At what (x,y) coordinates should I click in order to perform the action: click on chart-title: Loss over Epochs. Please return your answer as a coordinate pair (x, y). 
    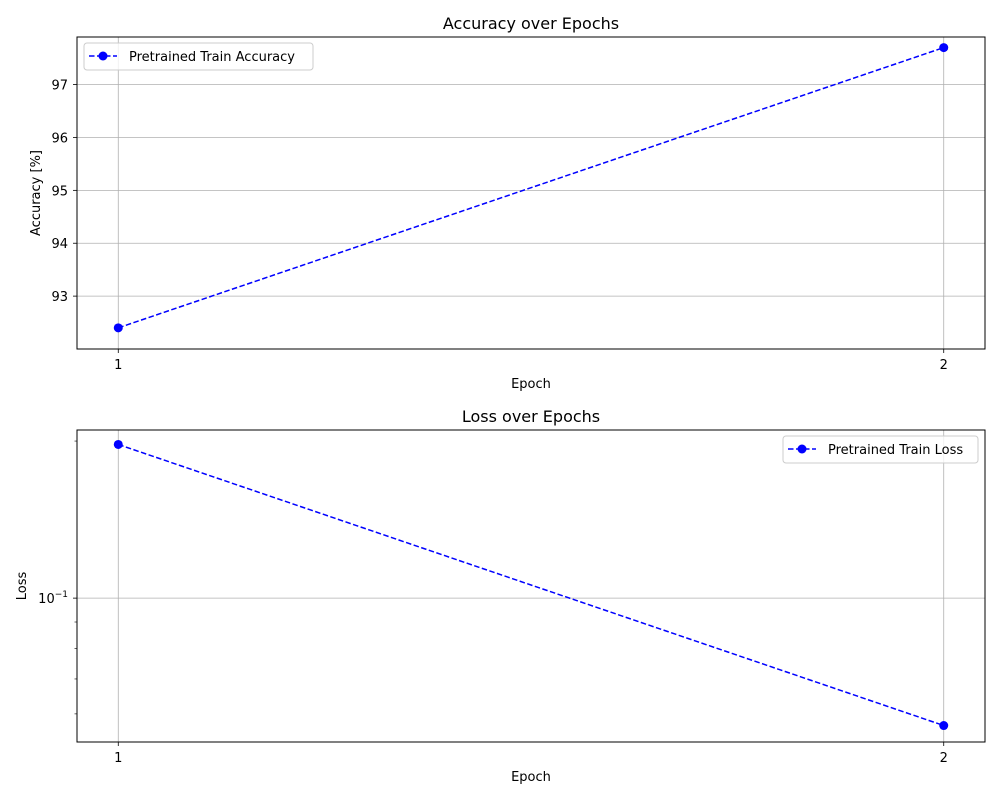
    Looking at the image, I should click on (531, 416).